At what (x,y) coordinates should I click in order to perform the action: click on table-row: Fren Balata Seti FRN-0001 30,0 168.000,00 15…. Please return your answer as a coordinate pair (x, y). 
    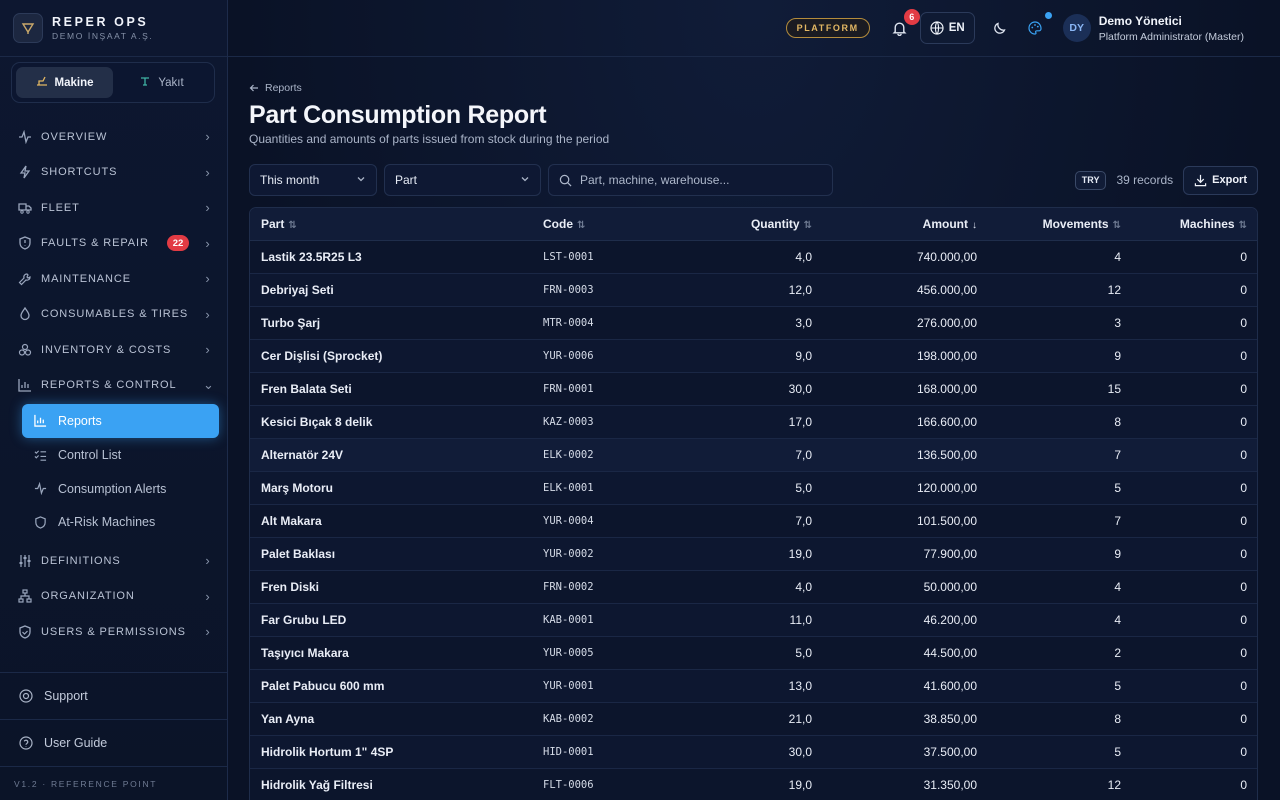
    Looking at the image, I should click on (753, 389).